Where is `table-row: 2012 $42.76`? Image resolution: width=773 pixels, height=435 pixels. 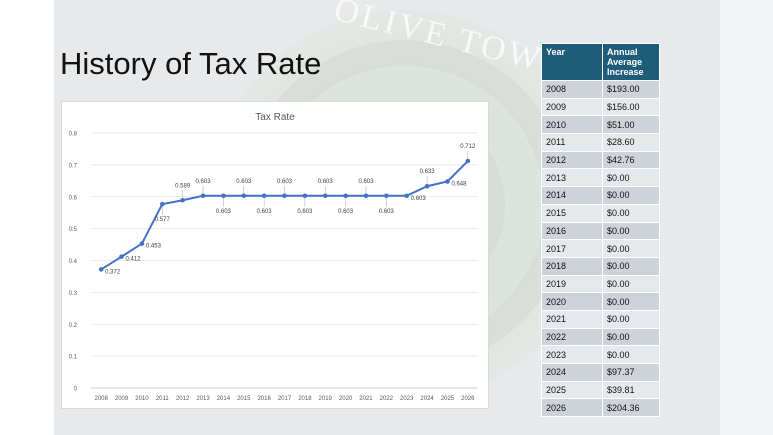 table-row: 2012 $42.76 is located at coordinates (600, 160).